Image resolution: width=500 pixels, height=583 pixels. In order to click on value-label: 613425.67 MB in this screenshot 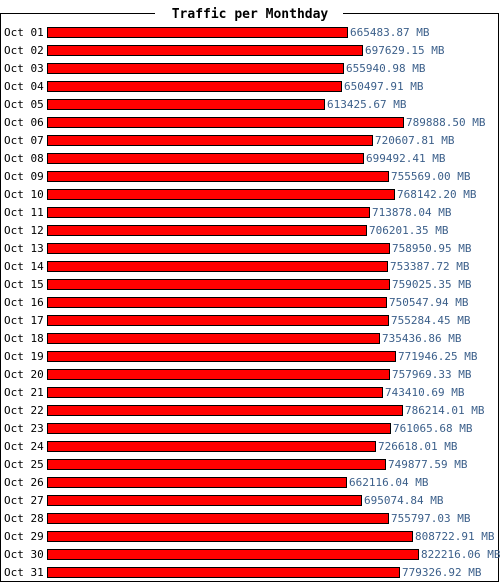, I will do `click(367, 104)`.